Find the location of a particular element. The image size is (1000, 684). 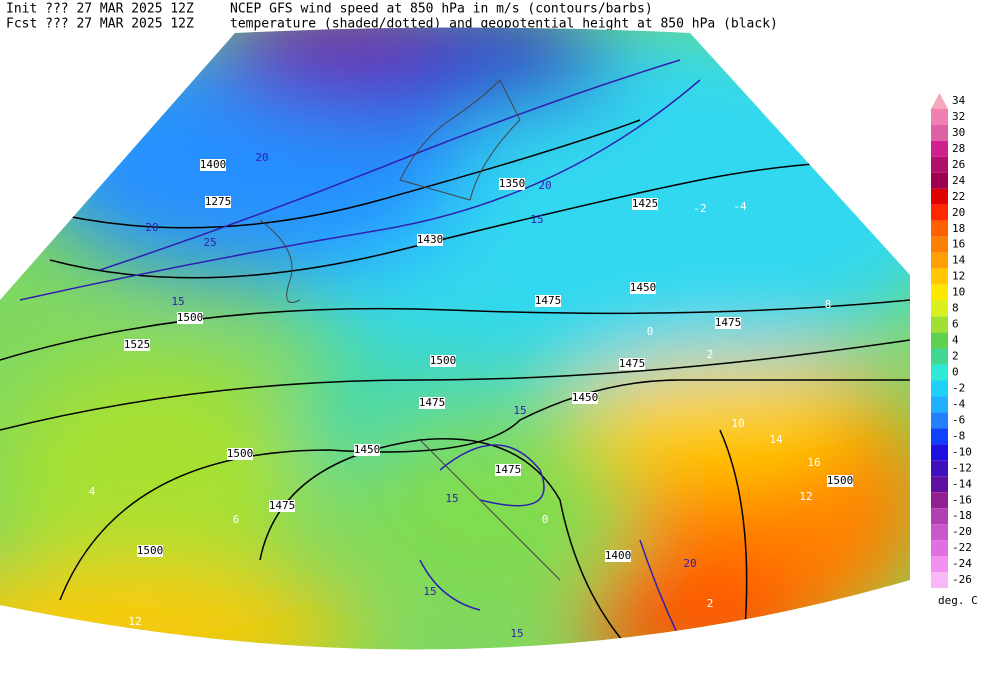

temp-label: -2 is located at coordinates (699, 208).